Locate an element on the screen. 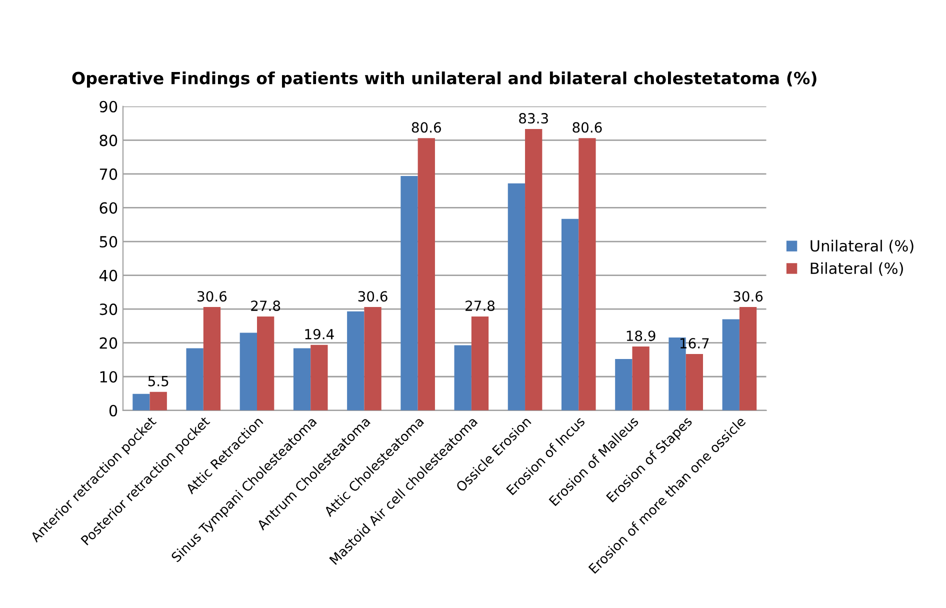 This screenshot has height=608, width=946. y-tick-label: 20 is located at coordinates (109, 343).